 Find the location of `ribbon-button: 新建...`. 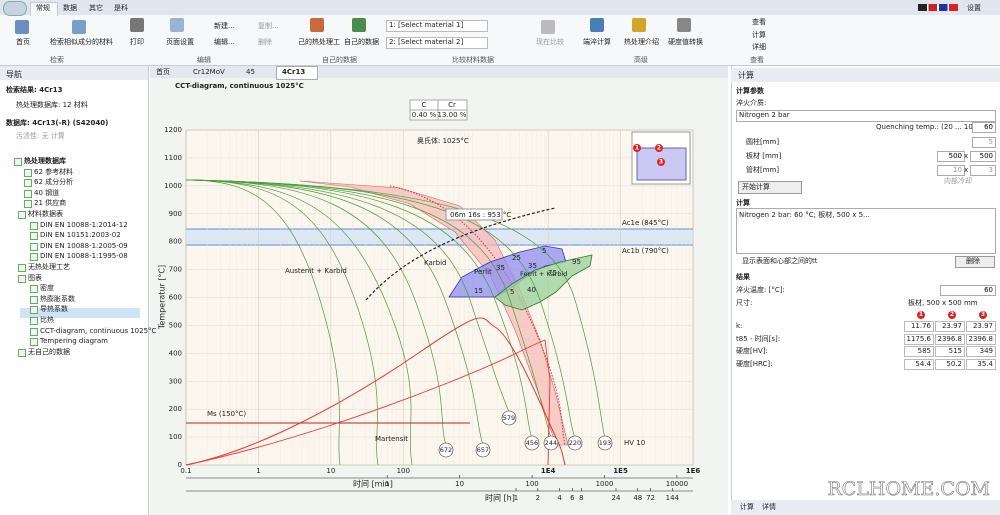

ribbon-button: 新建... is located at coordinates (224, 26).